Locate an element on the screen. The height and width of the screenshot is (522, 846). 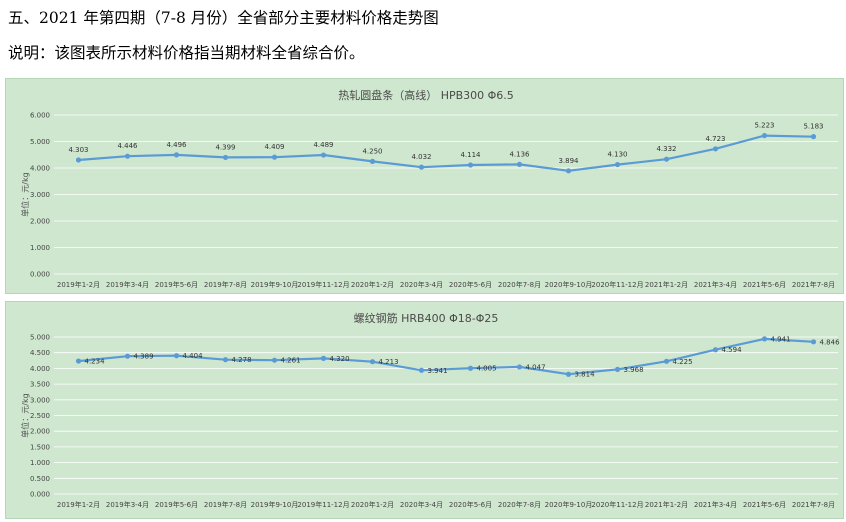
y-tick-label: 2.500 is located at coordinates (40, 416).